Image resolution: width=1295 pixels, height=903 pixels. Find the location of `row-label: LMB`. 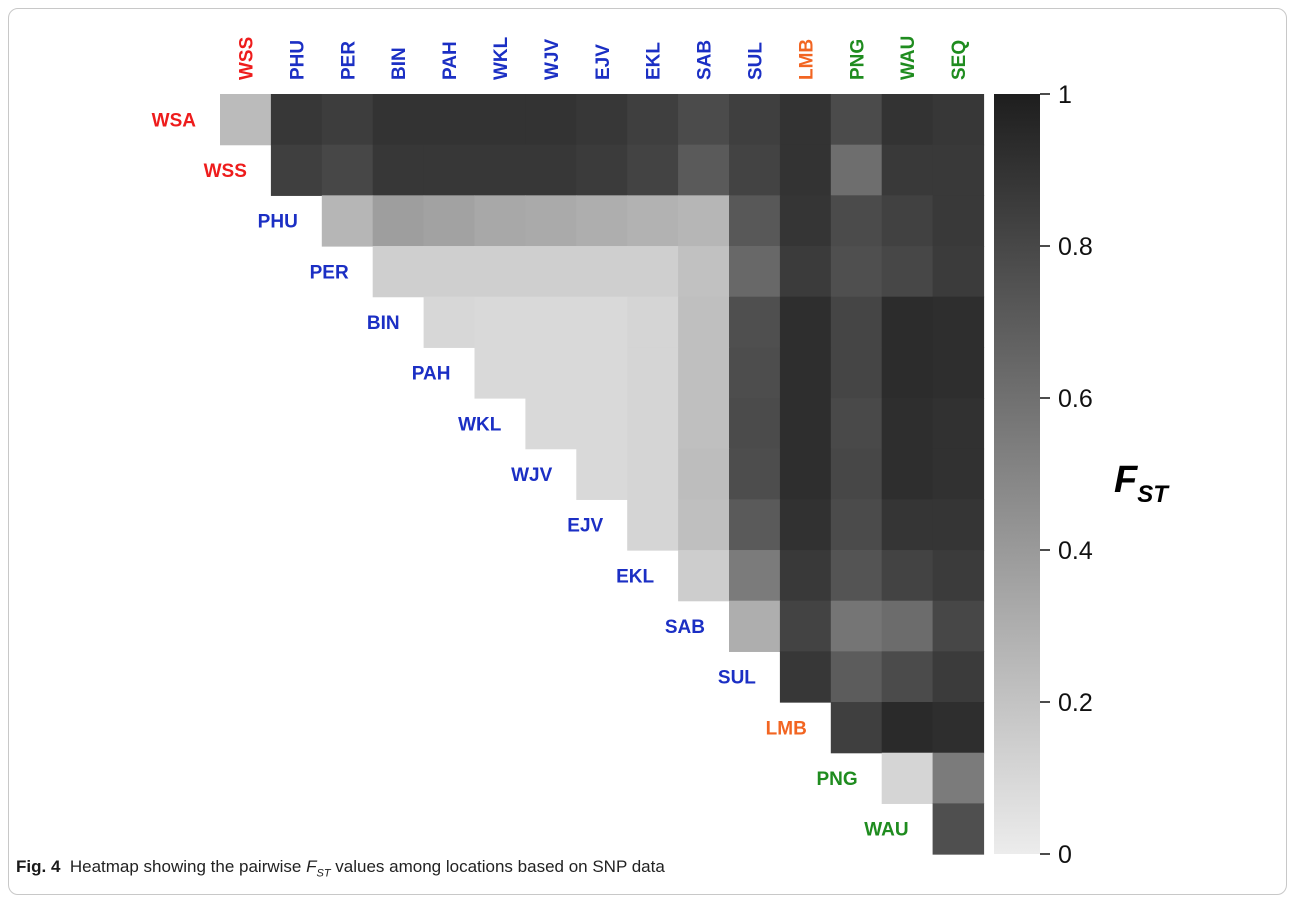

row-label: LMB is located at coordinates (786, 728).